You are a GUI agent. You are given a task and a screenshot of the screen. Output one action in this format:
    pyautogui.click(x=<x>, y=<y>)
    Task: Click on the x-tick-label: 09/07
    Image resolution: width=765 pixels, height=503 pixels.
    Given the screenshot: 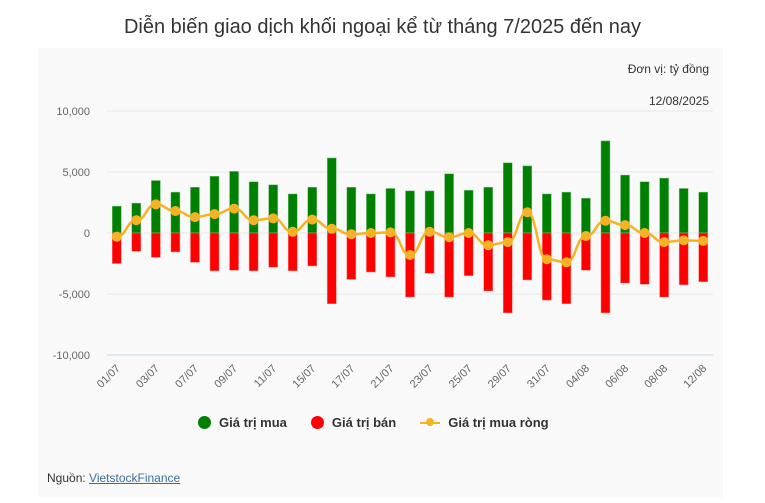 What is the action you would take?
    pyautogui.click(x=226, y=377)
    